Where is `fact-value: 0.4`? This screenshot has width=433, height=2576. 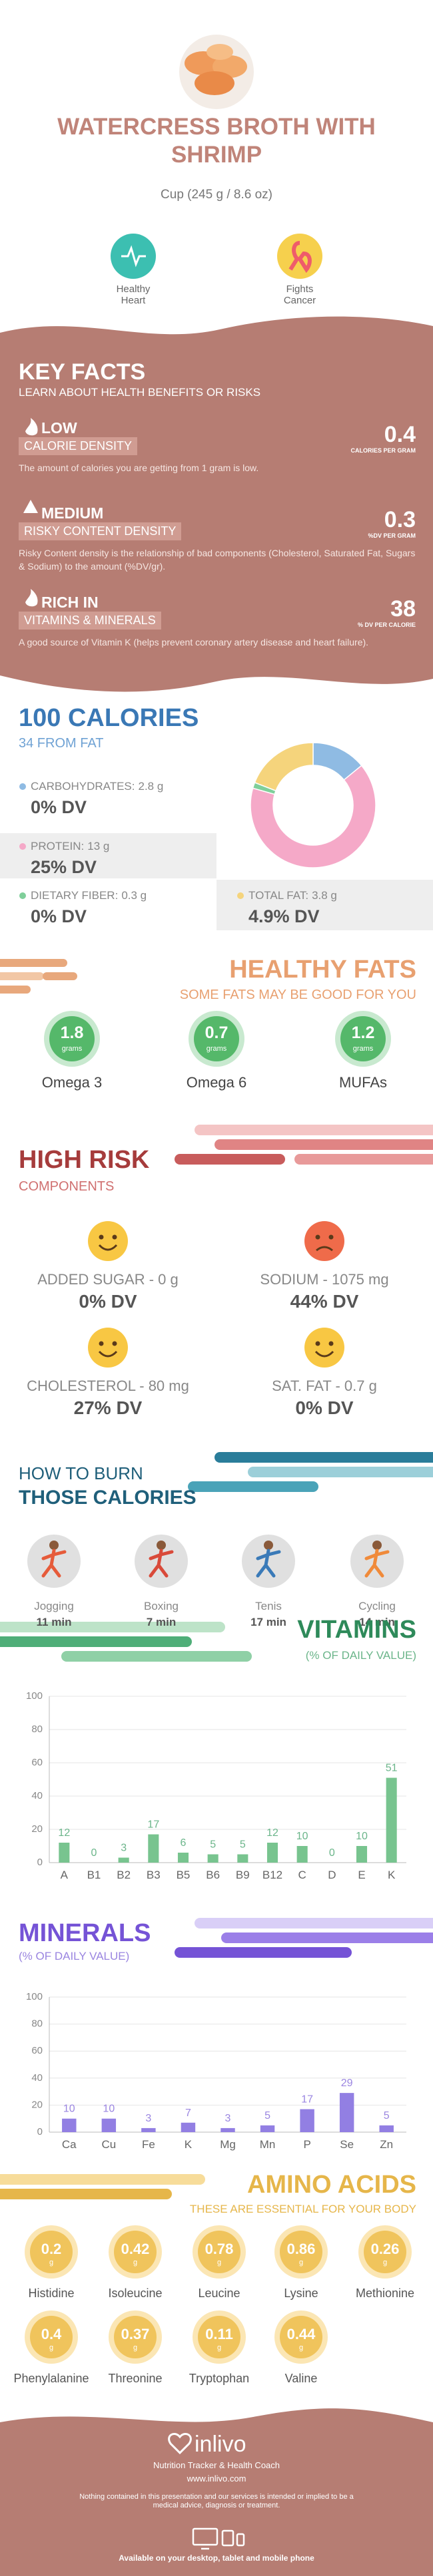
fact-value: 0.4 is located at coordinates (400, 434).